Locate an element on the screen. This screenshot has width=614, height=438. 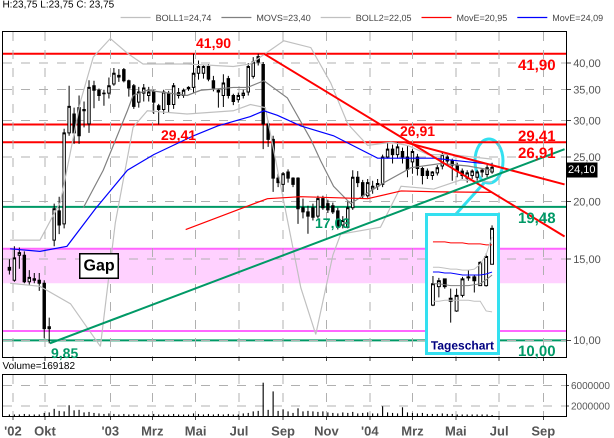
ref-line-label: 10,00 is located at coordinates (537, 351).